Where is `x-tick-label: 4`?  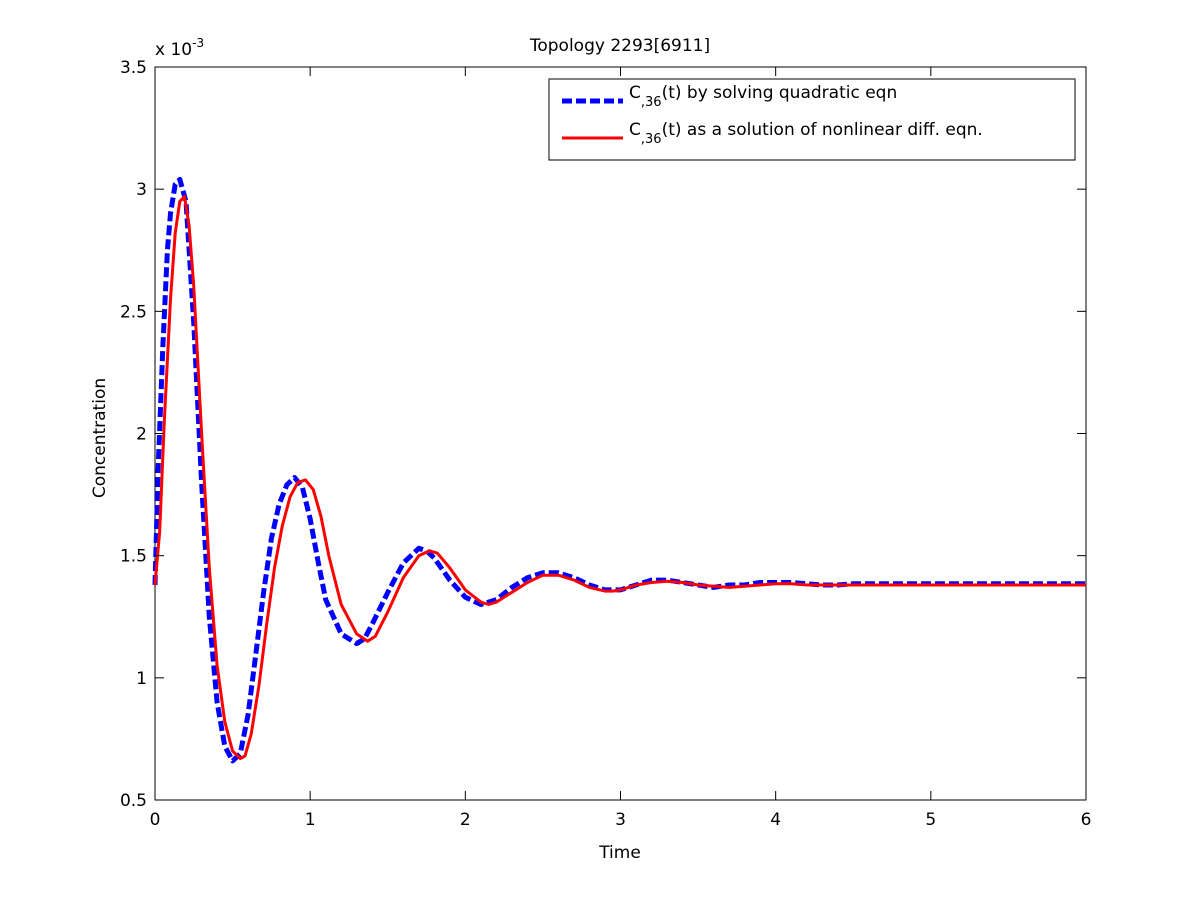
x-tick-label: 4 is located at coordinates (775, 820).